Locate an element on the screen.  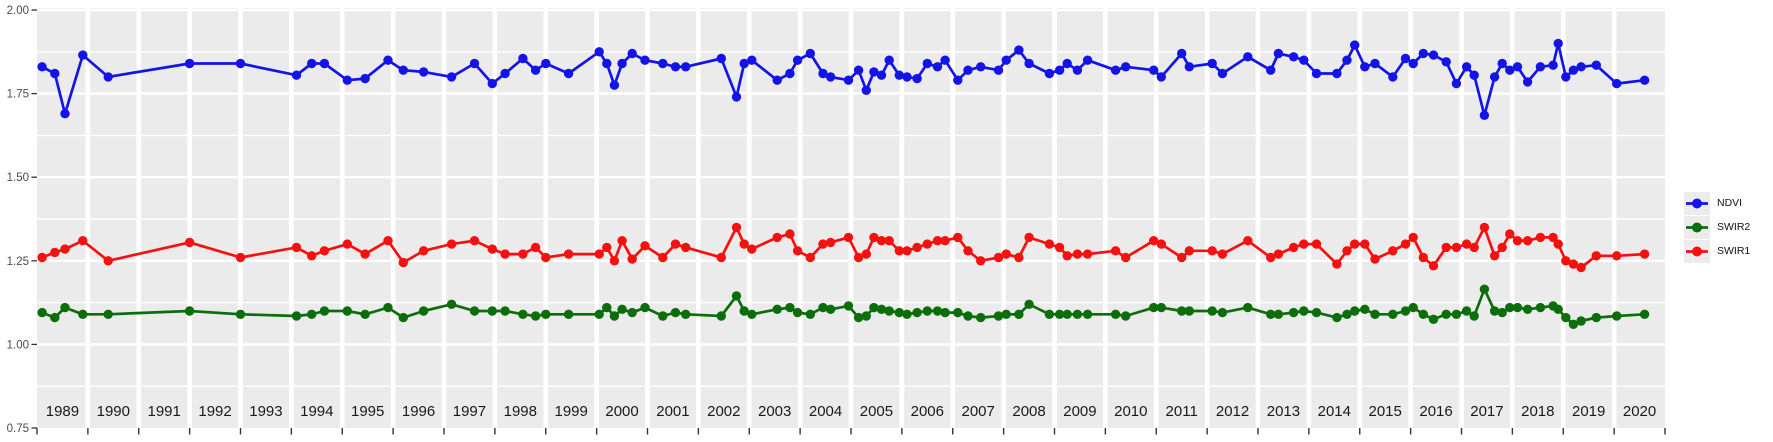
x-axis-year-label: 1993 is located at coordinates (265, 411).